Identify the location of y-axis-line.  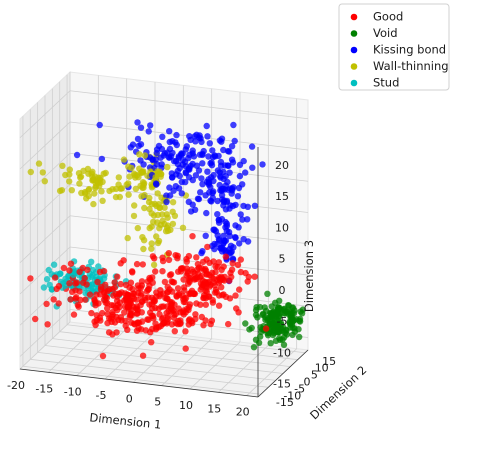
(283, 373).